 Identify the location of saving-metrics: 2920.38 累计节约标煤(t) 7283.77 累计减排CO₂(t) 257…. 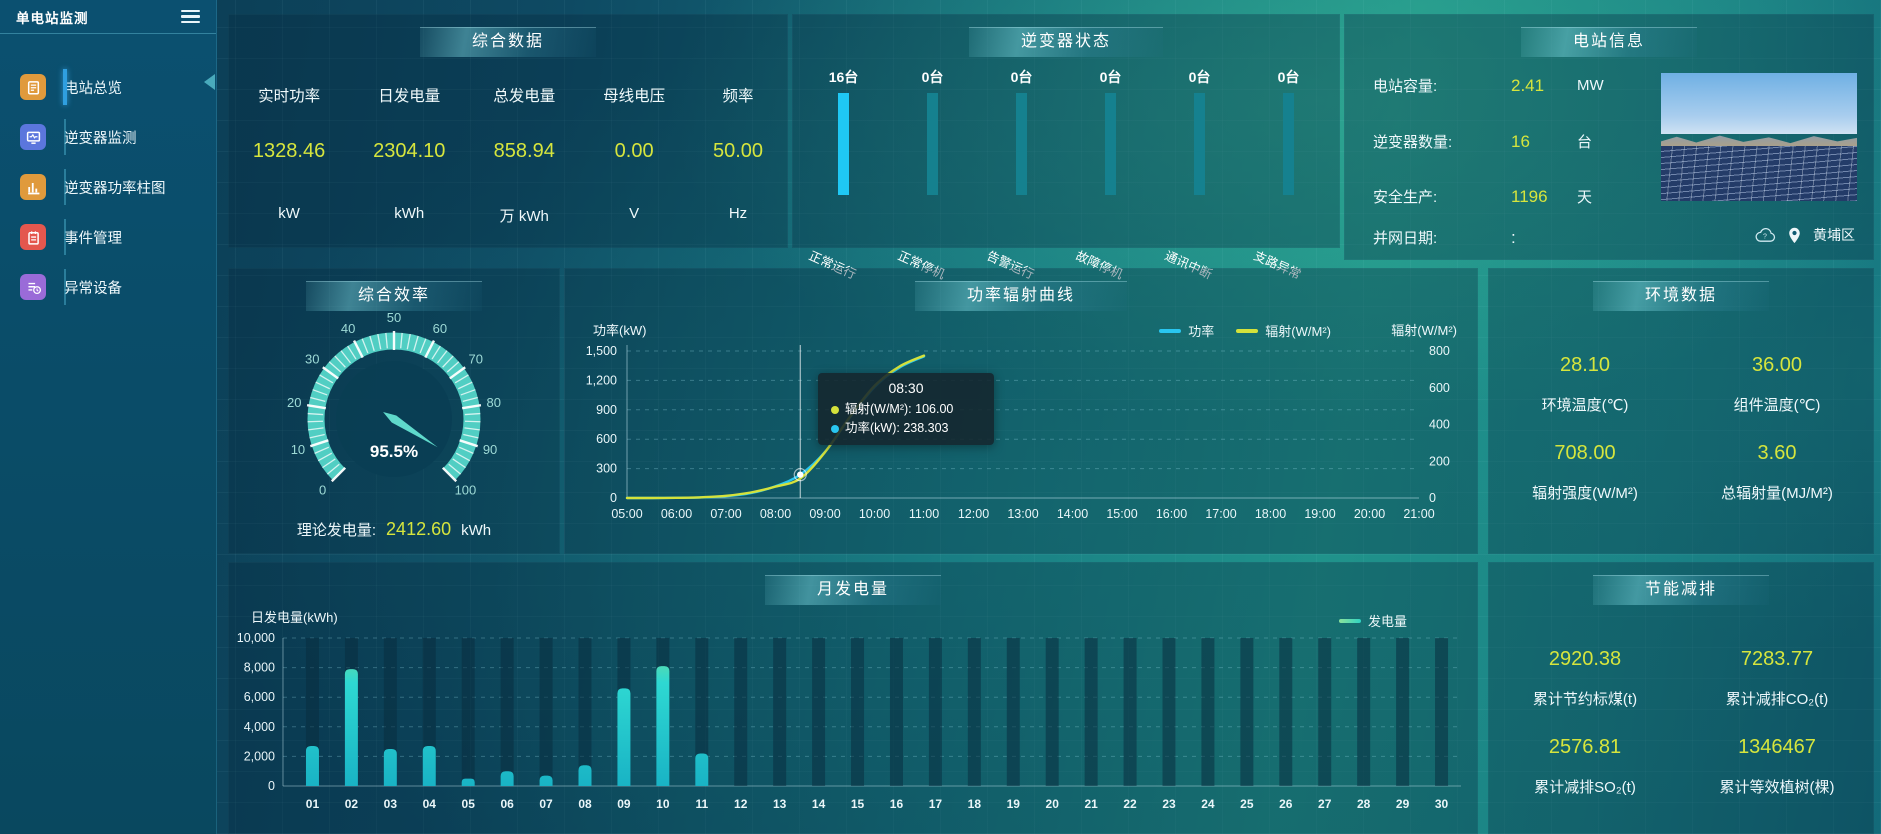
(1681, 722).